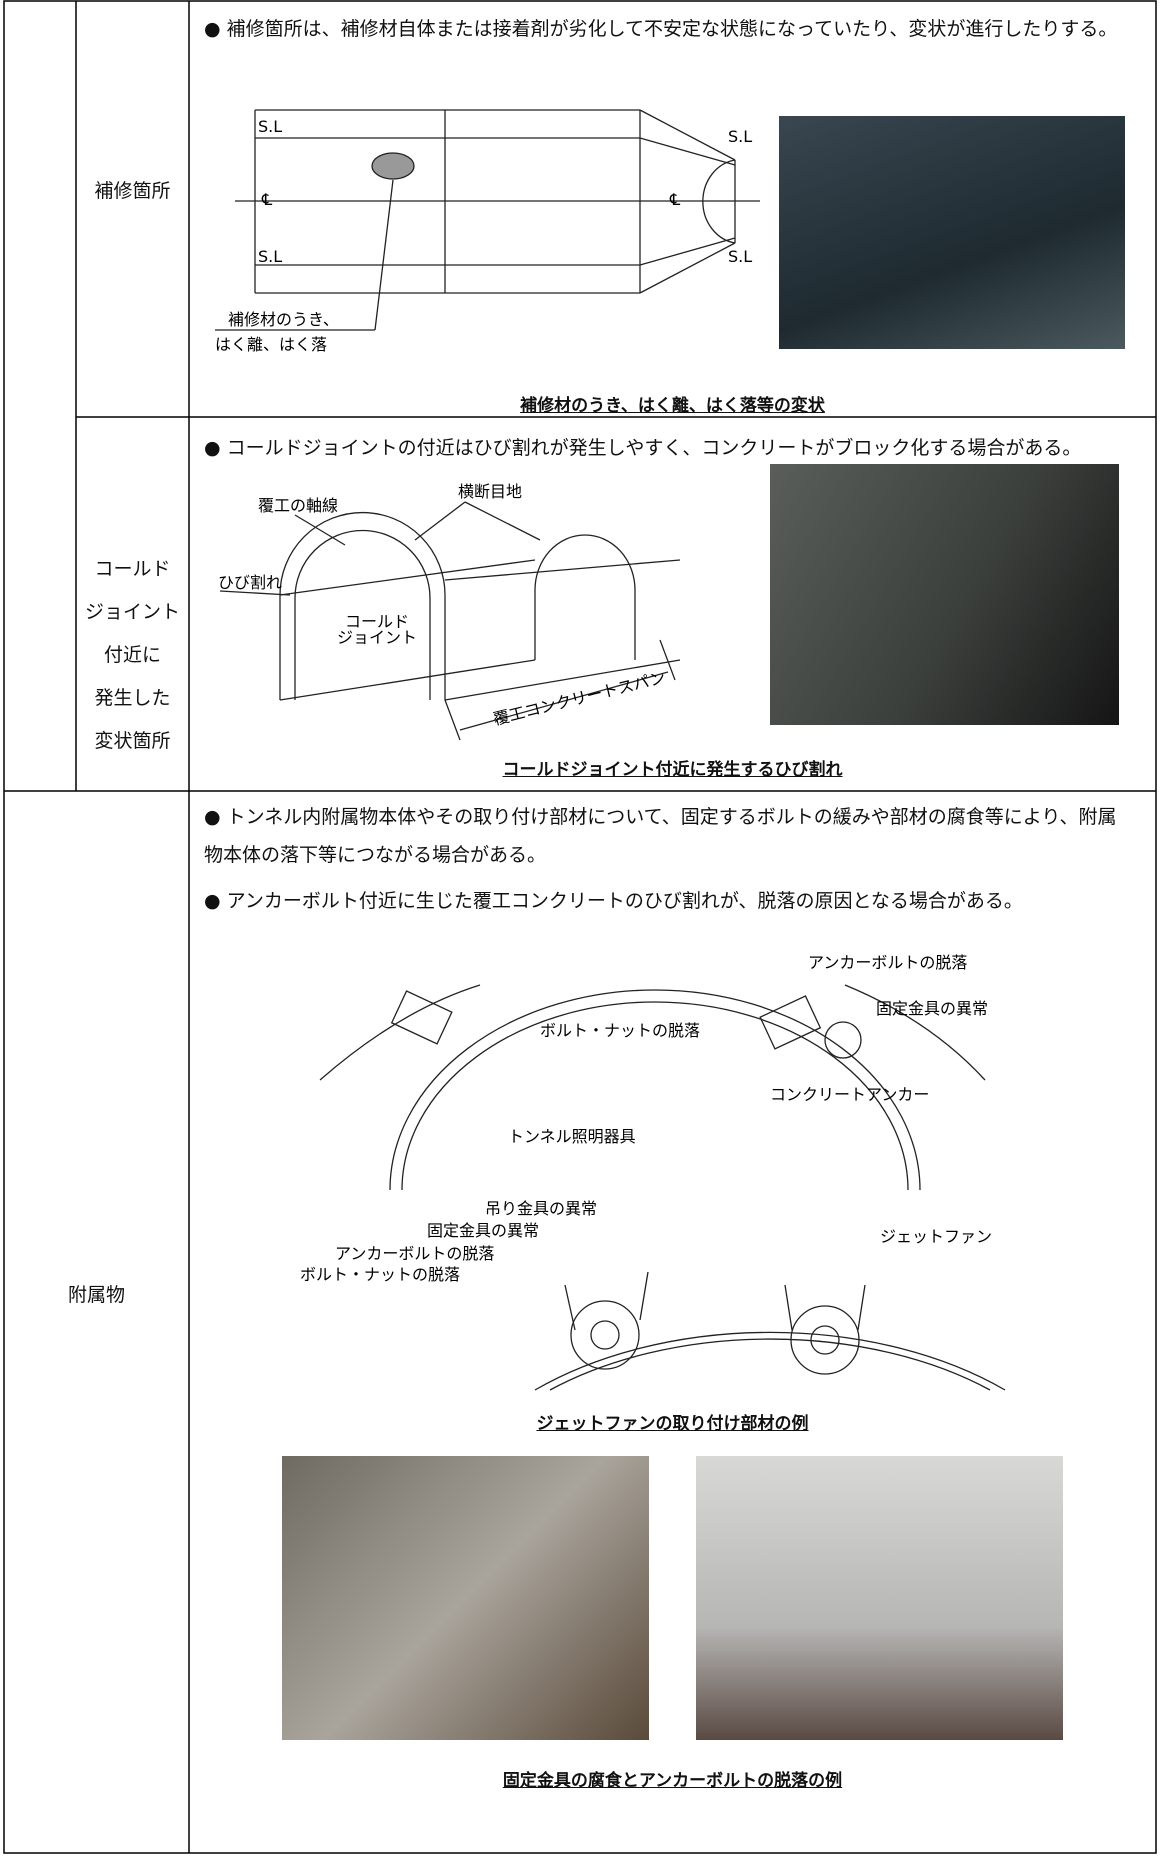 This screenshot has height=1859, width=1160. I want to click on jet-fan-diagram, so click(662, 1187).